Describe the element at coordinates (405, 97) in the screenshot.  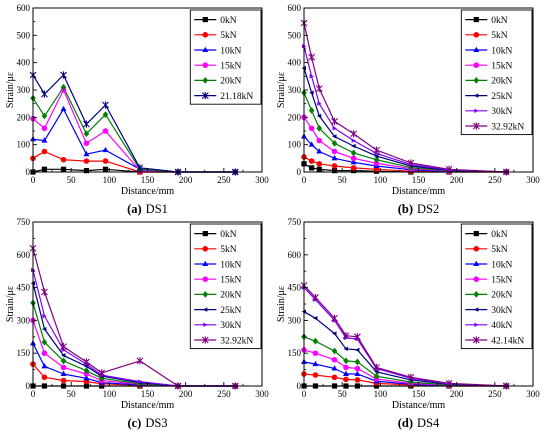
I see `plot-series` at that location.